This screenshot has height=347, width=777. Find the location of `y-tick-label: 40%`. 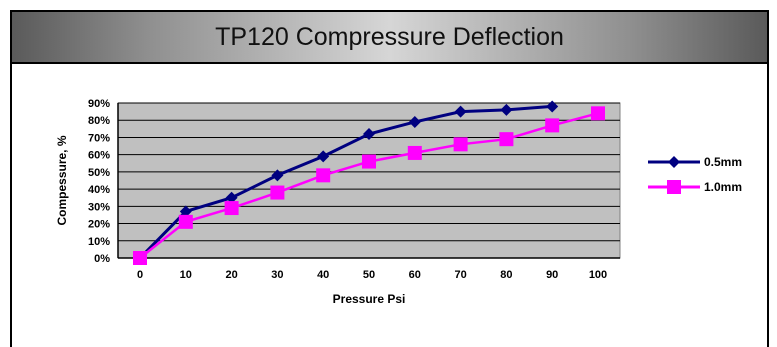

y-tick-label: 40% is located at coordinates (99, 190).